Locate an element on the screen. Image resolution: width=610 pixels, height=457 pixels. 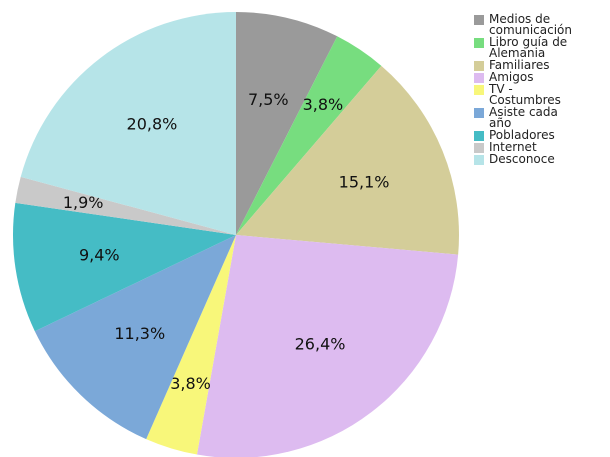
legend-label: Medios de comunicación is located at coordinates (531, 24).